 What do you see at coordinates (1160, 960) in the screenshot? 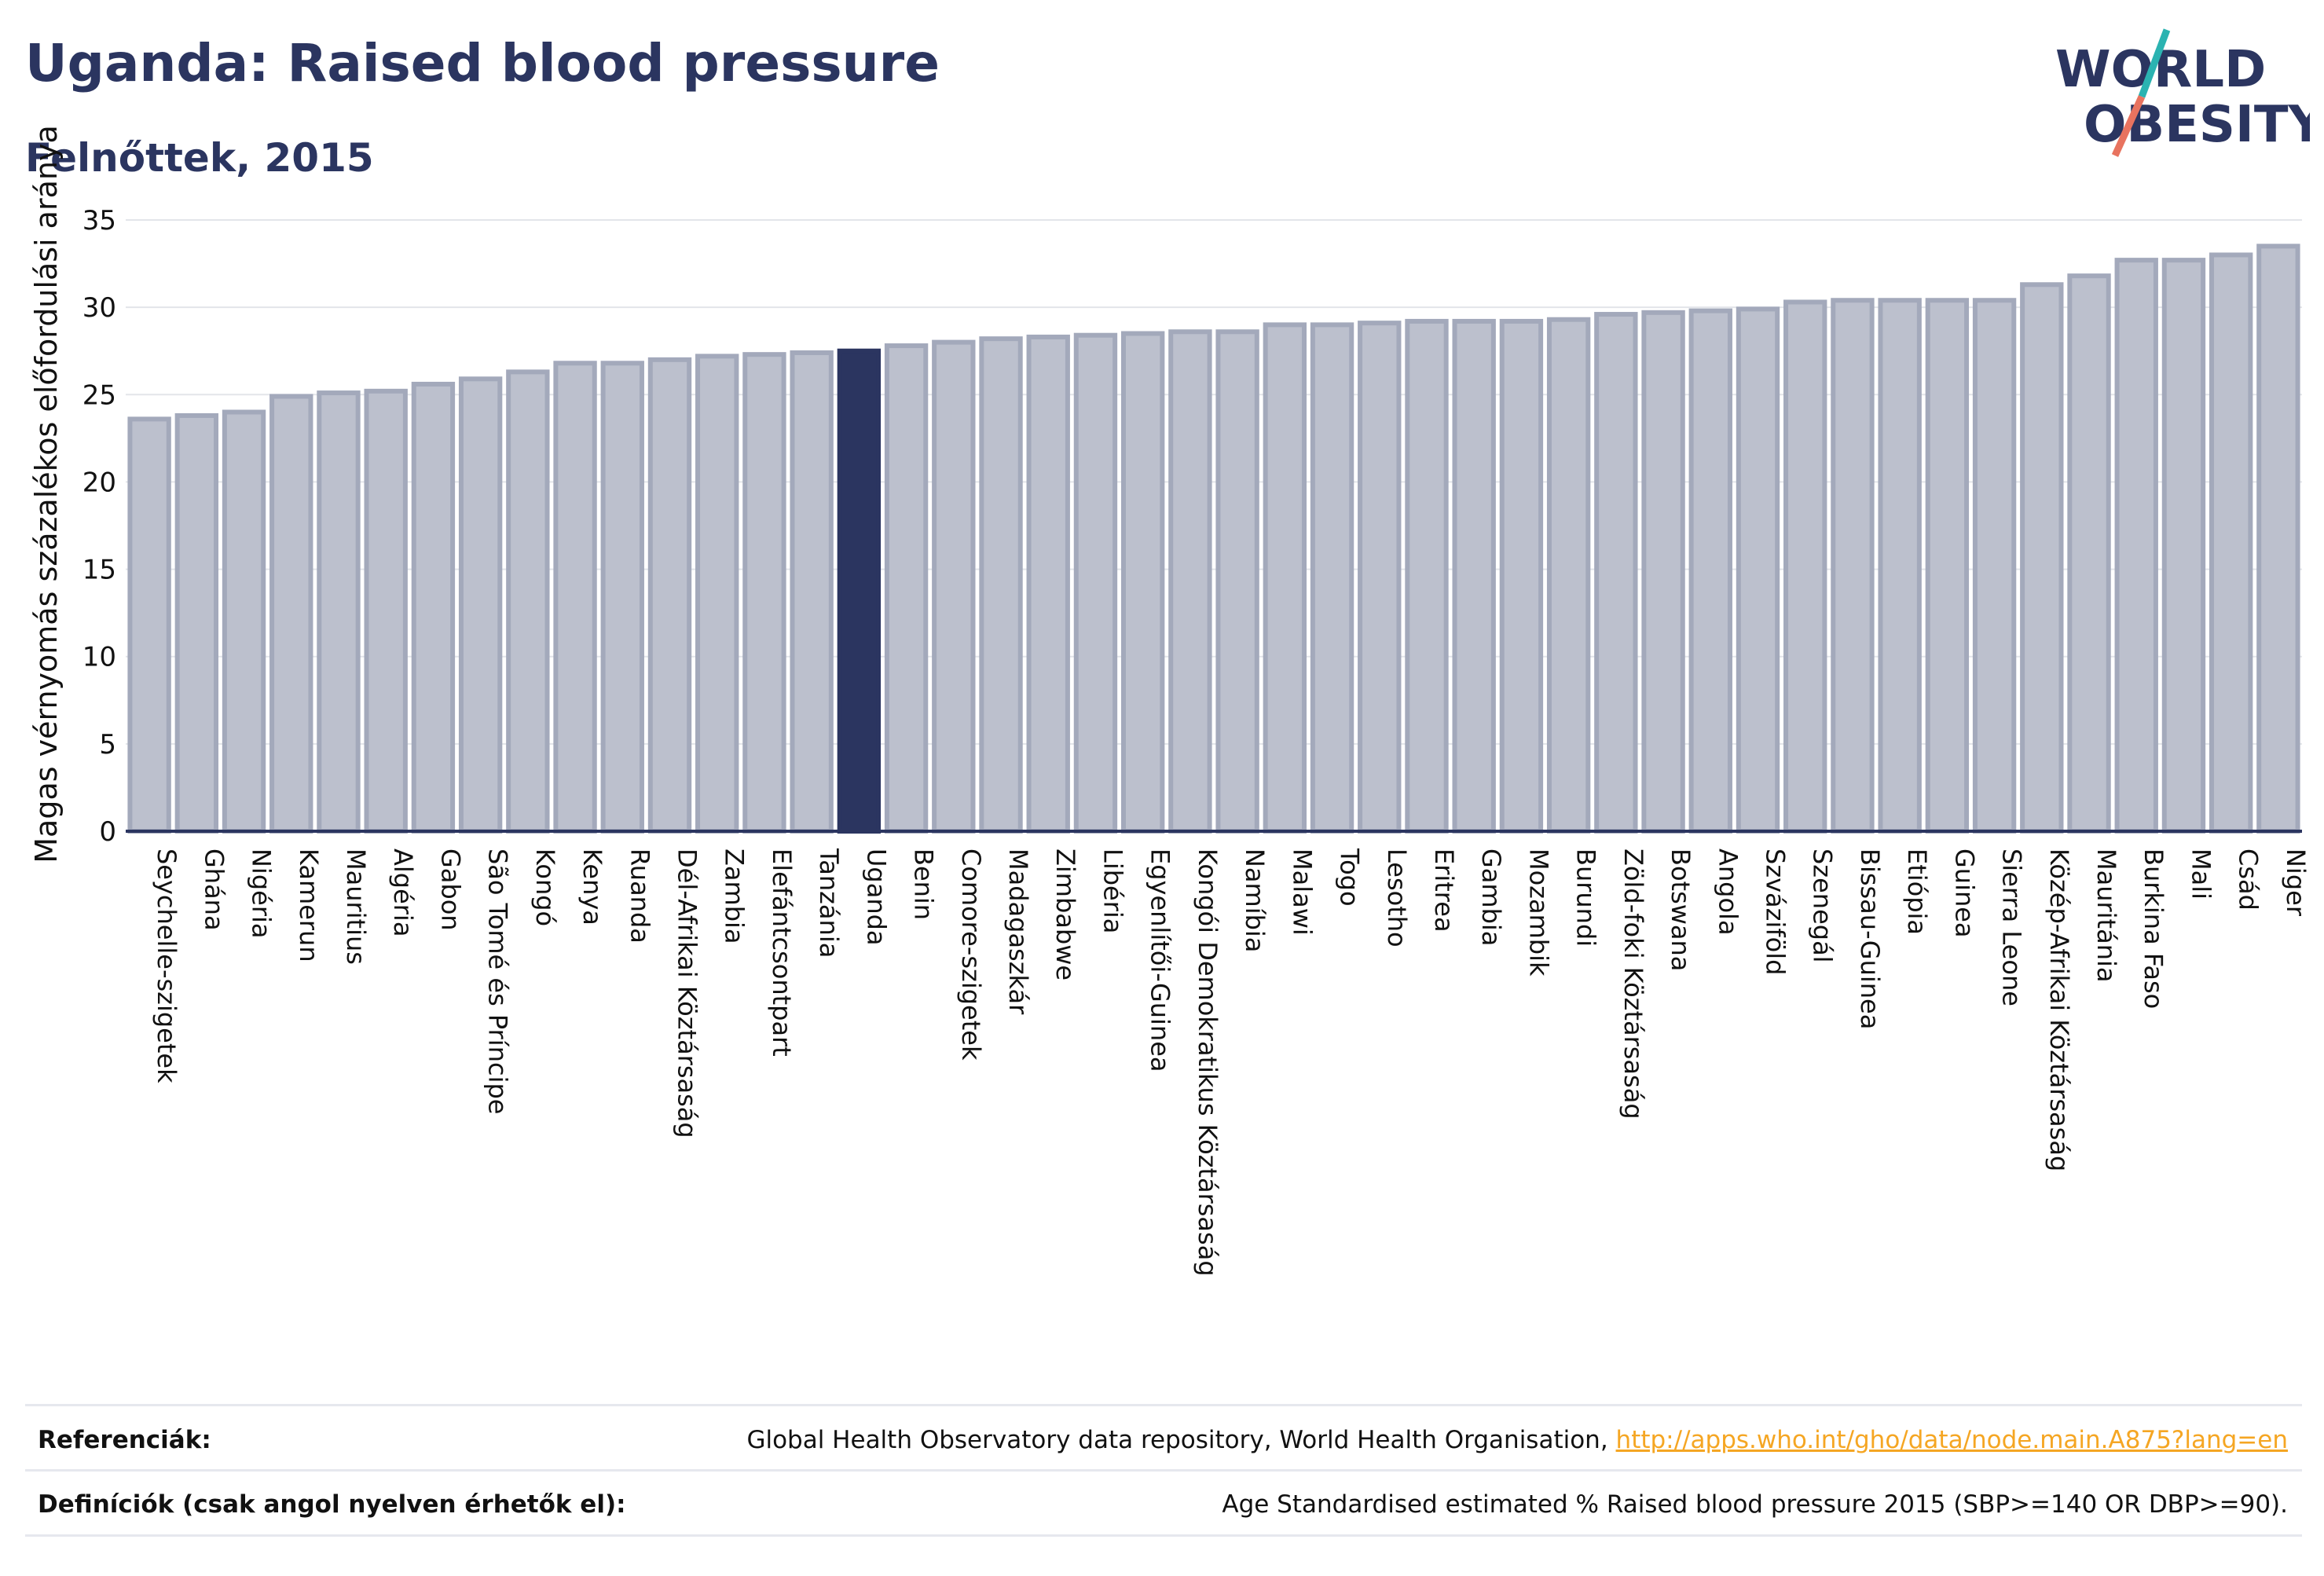
I see `x-tick-label: Egyenlítői-Guinea` at bounding box center [1160, 960].